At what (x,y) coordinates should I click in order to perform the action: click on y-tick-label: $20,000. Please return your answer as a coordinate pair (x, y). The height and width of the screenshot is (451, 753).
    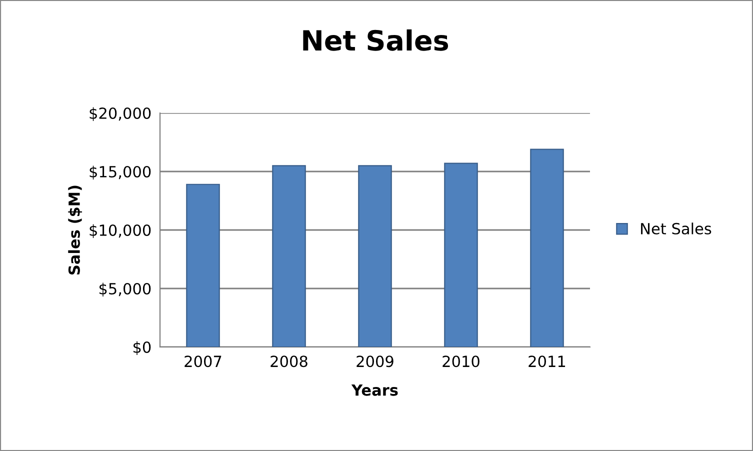
    Looking at the image, I should click on (120, 114).